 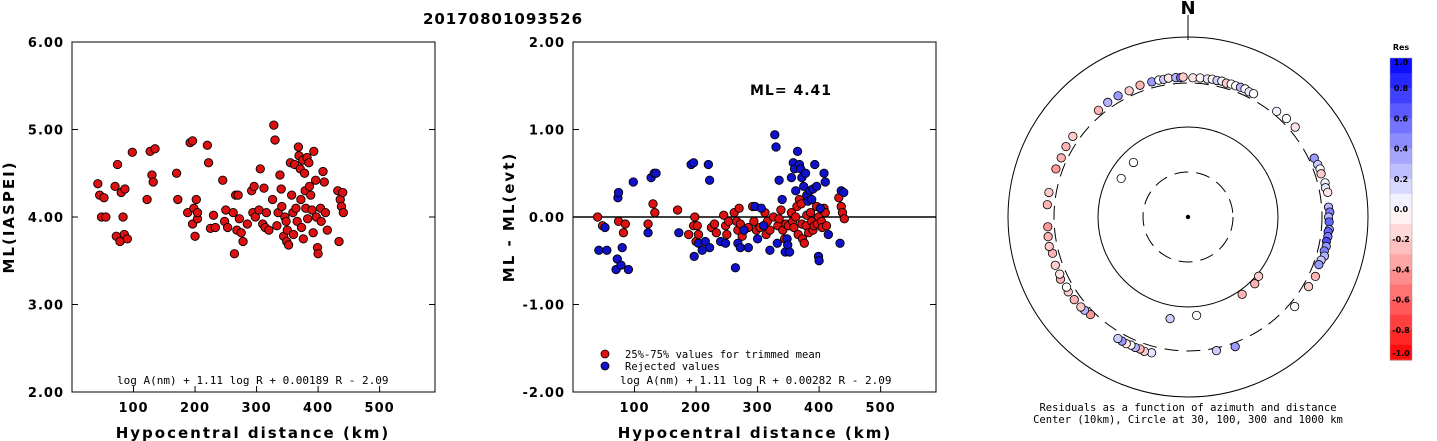 I want to click on colorbar-tick-label: -1.0, so click(x=1401, y=353).